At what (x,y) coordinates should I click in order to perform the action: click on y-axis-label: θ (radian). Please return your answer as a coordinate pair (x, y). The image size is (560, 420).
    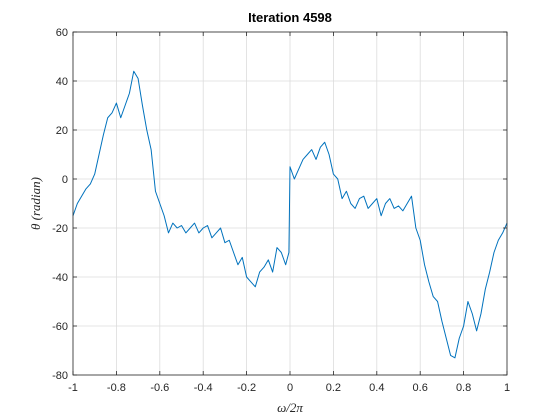
    Looking at the image, I should click on (35, 203).